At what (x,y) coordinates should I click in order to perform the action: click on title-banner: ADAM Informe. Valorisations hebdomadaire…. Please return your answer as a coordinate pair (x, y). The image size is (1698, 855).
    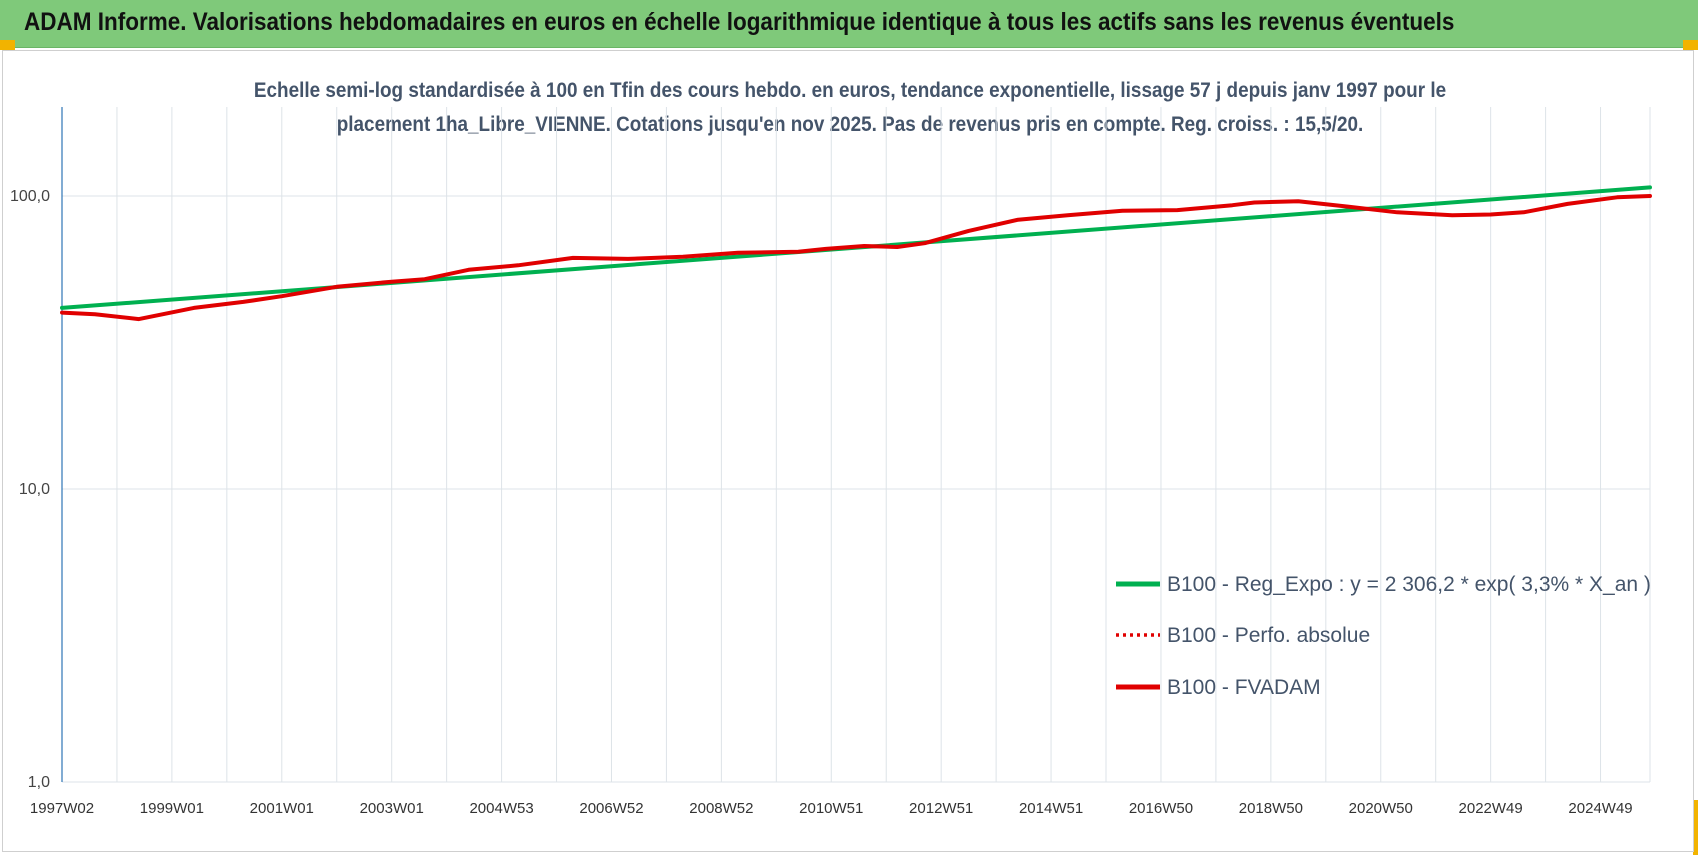
    Looking at the image, I should click on (849, 24).